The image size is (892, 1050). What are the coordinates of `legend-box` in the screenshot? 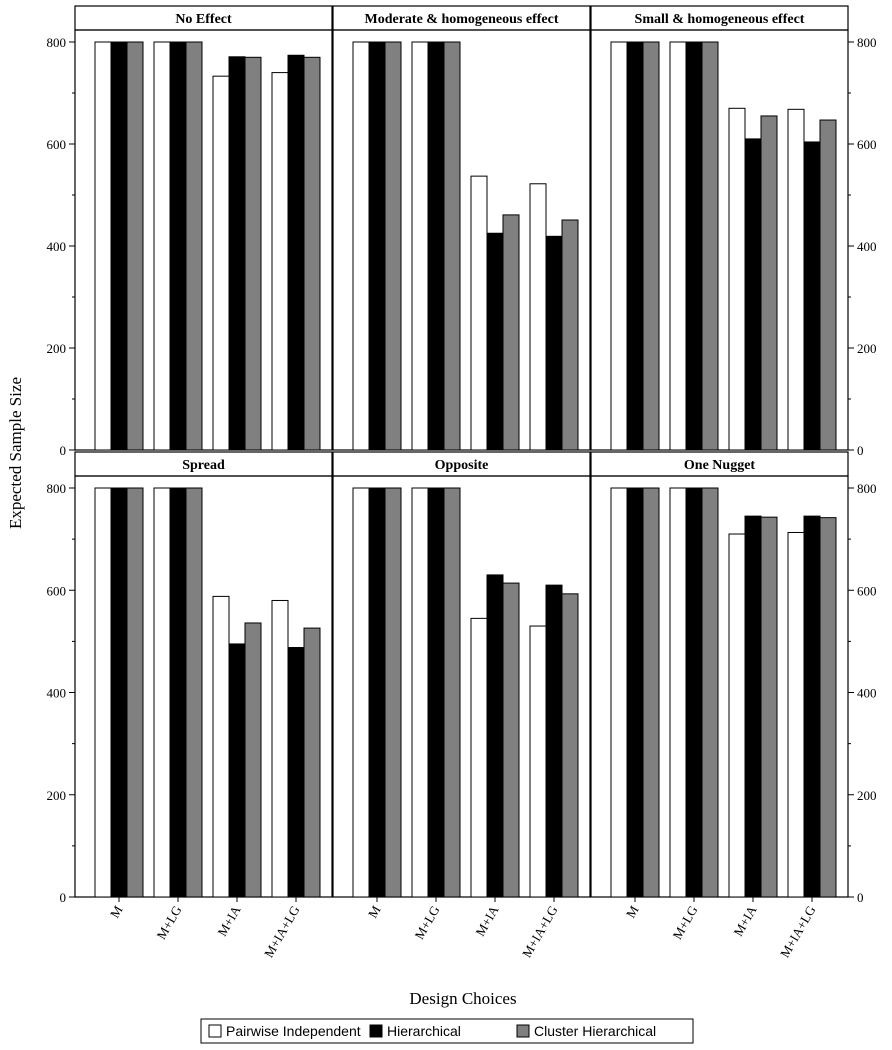 It's located at (447, 1031).